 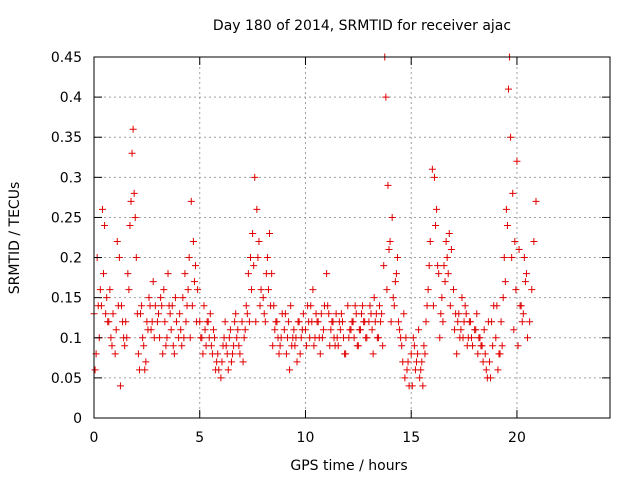 What do you see at coordinates (517, 438) in the screenshot?
I see `x-tick-label: 20` at bounding box center [517, 438].